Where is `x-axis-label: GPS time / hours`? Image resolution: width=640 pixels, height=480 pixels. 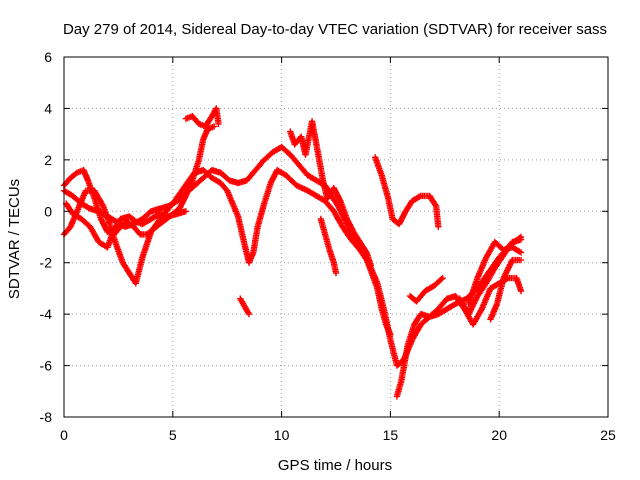 x-axis-label: GPS time / hours is located at coordinates (335, 465).